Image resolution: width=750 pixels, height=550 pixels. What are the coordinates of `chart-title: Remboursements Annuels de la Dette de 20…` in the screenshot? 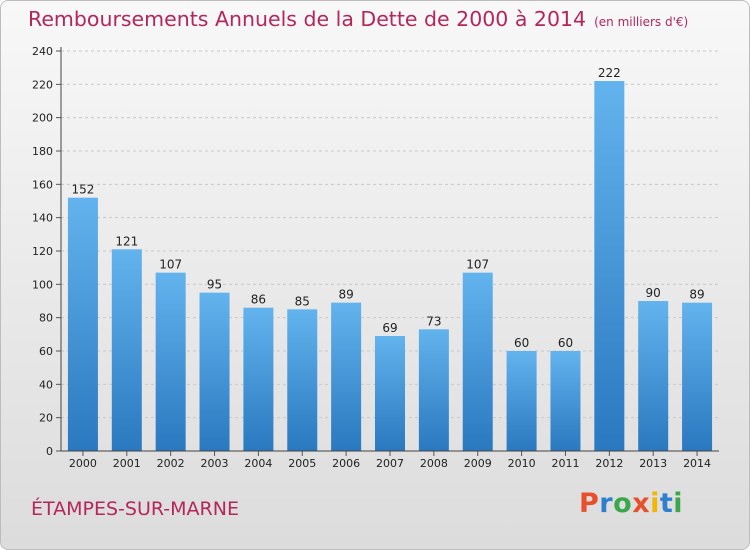 It's located at (358, 19).